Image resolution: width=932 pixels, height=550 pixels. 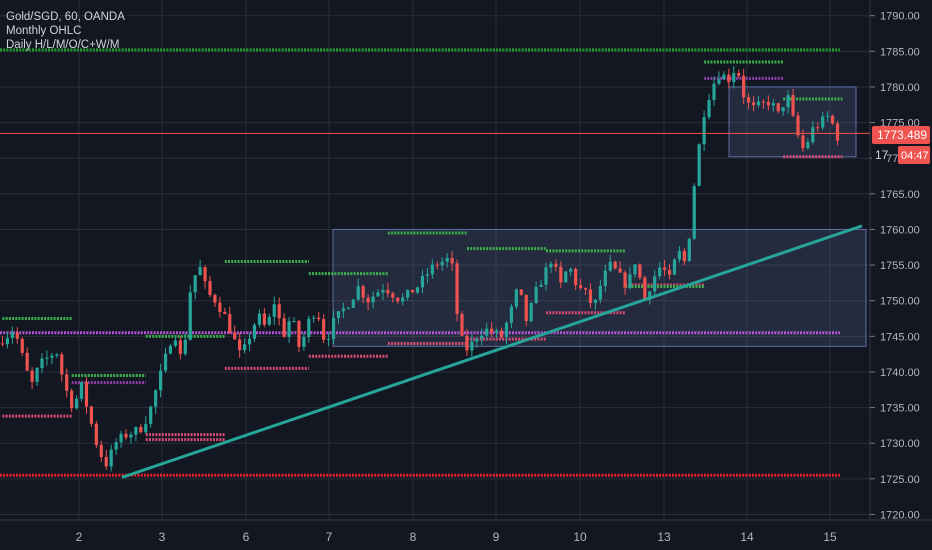 I want to click on indicator-daily-levels: Daily H/L/M/O/C+W/M, so click(x=63, y=45).